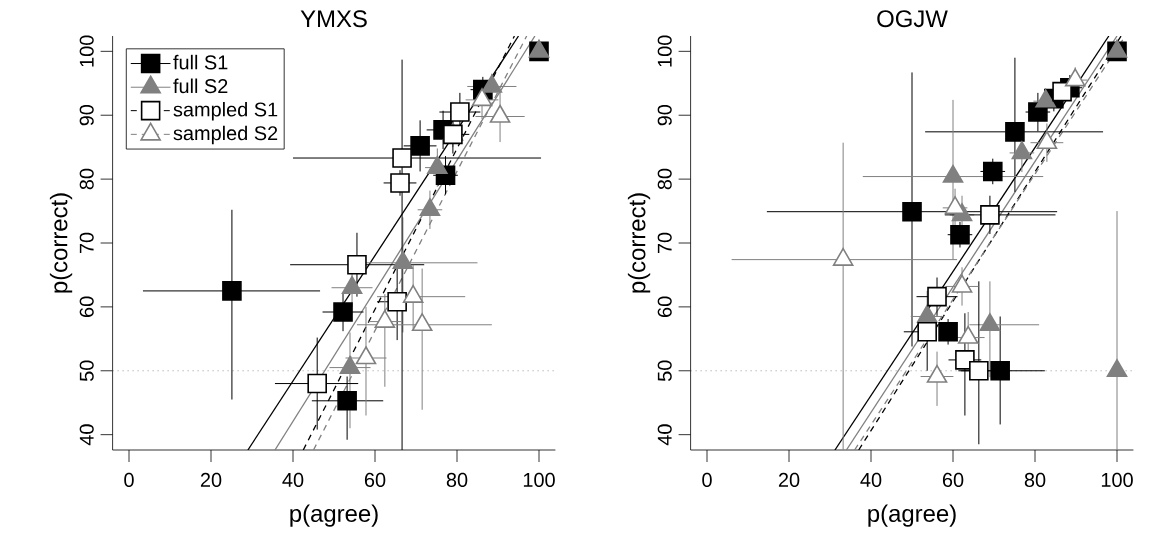 This screenshot has height=556, width=1151. What do you see at coordinates (200, 86) in the screenshot?
I see `legend-label: full S2` at bounding box center [200, 86].